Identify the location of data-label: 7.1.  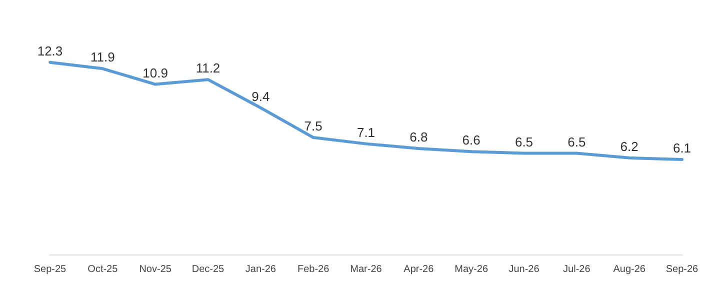
(366, 132).